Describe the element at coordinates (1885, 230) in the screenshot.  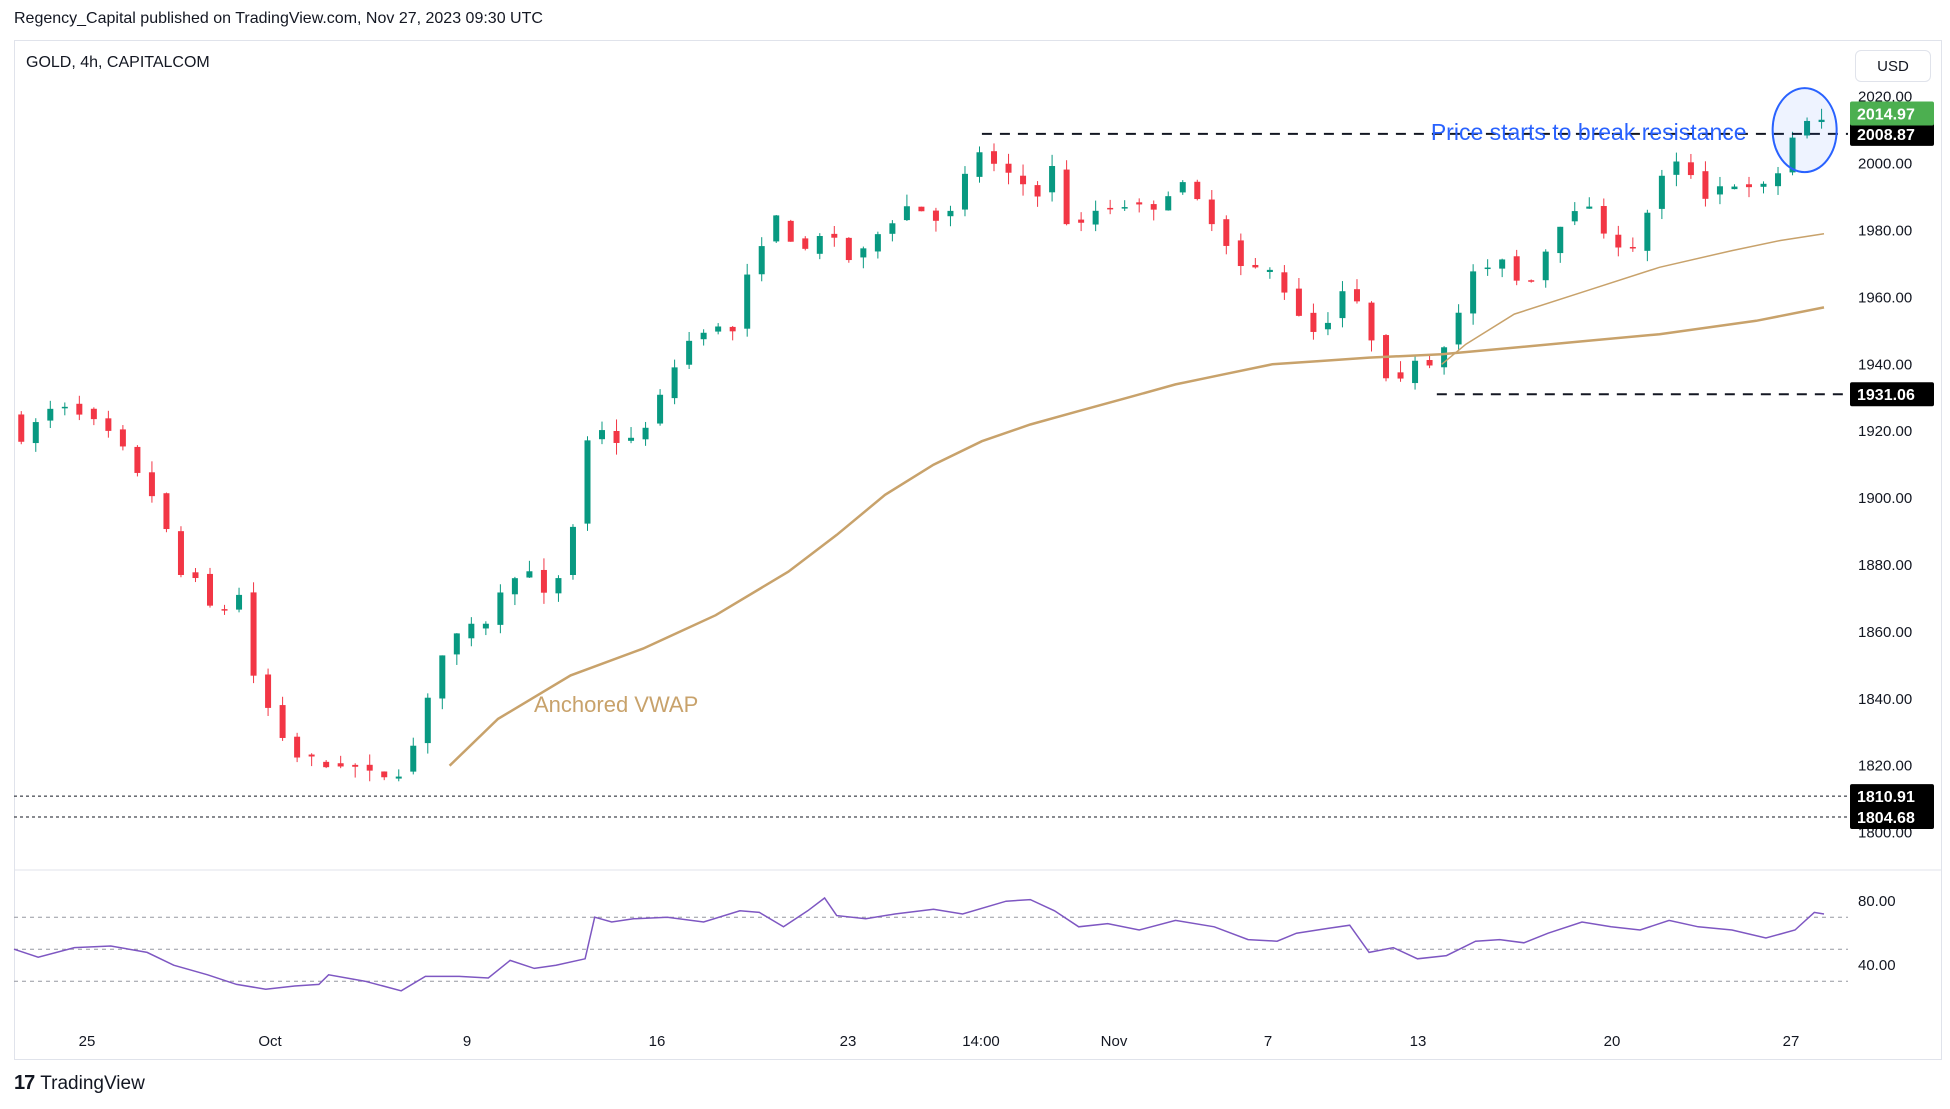
I see `price-axis-tick: 1980.00` at that location.